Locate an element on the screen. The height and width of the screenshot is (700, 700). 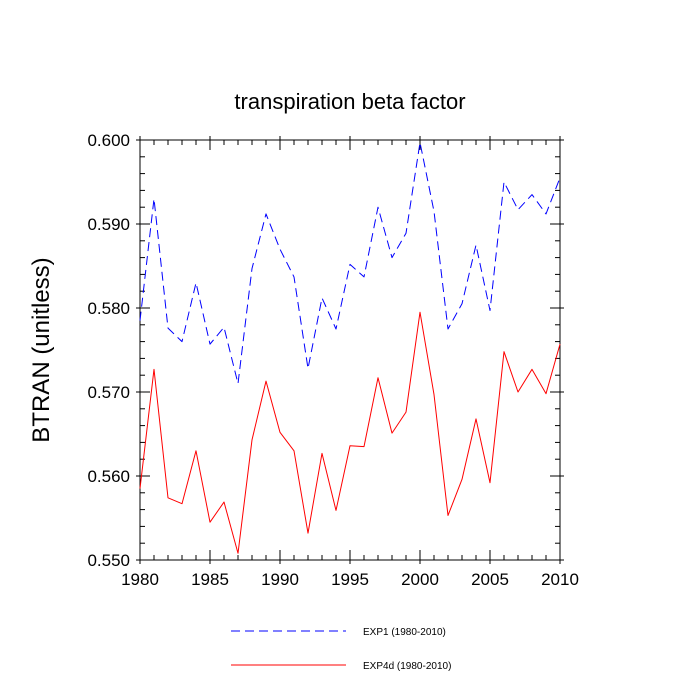
y-tick-label: 0.590 is located at coordinates (108, 224).